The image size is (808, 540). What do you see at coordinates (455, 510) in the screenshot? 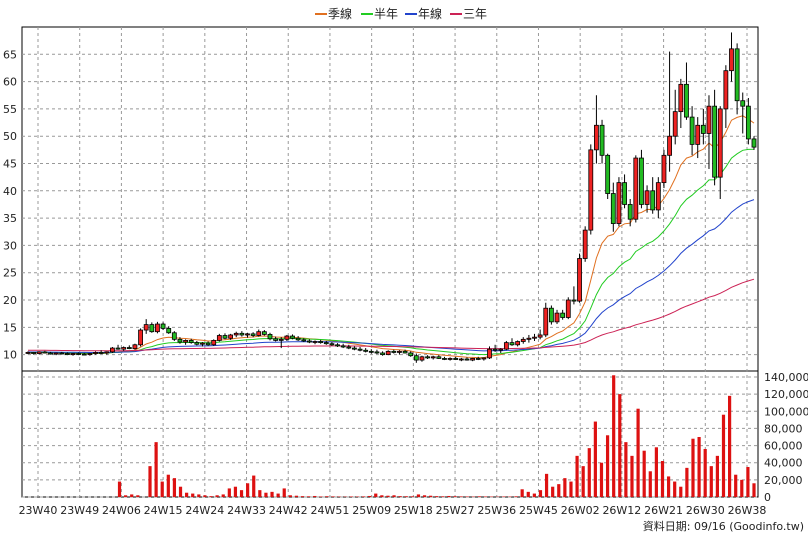
I see `x-tick-label: 25W27` at bounding box center [455, 510].